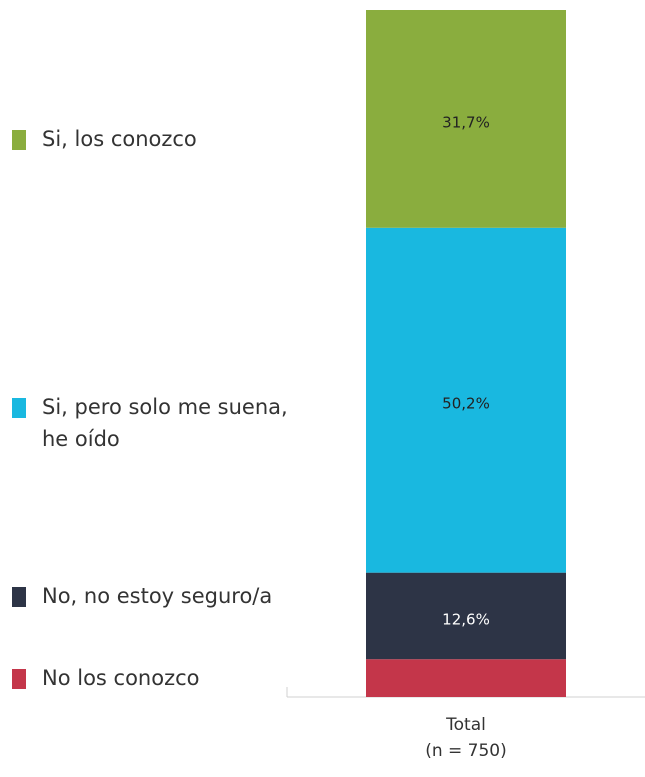 The height and width of the screenshot is (777, 645). What do you see at coordinates (466, 738) in the screenshot?
I see `x-tick-label: Total (n = 750)` at bounding box center [466, 738].